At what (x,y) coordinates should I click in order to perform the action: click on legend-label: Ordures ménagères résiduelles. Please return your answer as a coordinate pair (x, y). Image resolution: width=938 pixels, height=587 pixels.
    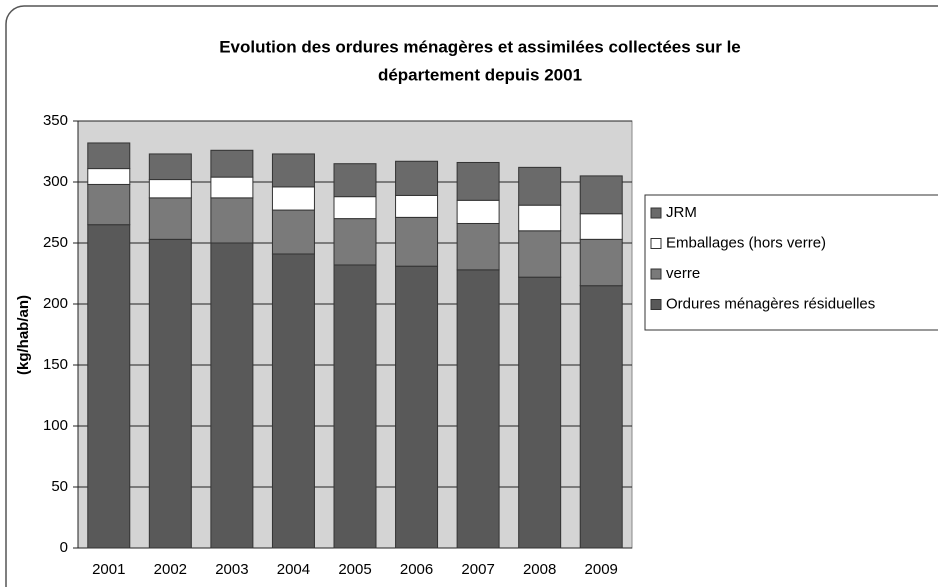
    Looking at the image, I should click on (770, 303).